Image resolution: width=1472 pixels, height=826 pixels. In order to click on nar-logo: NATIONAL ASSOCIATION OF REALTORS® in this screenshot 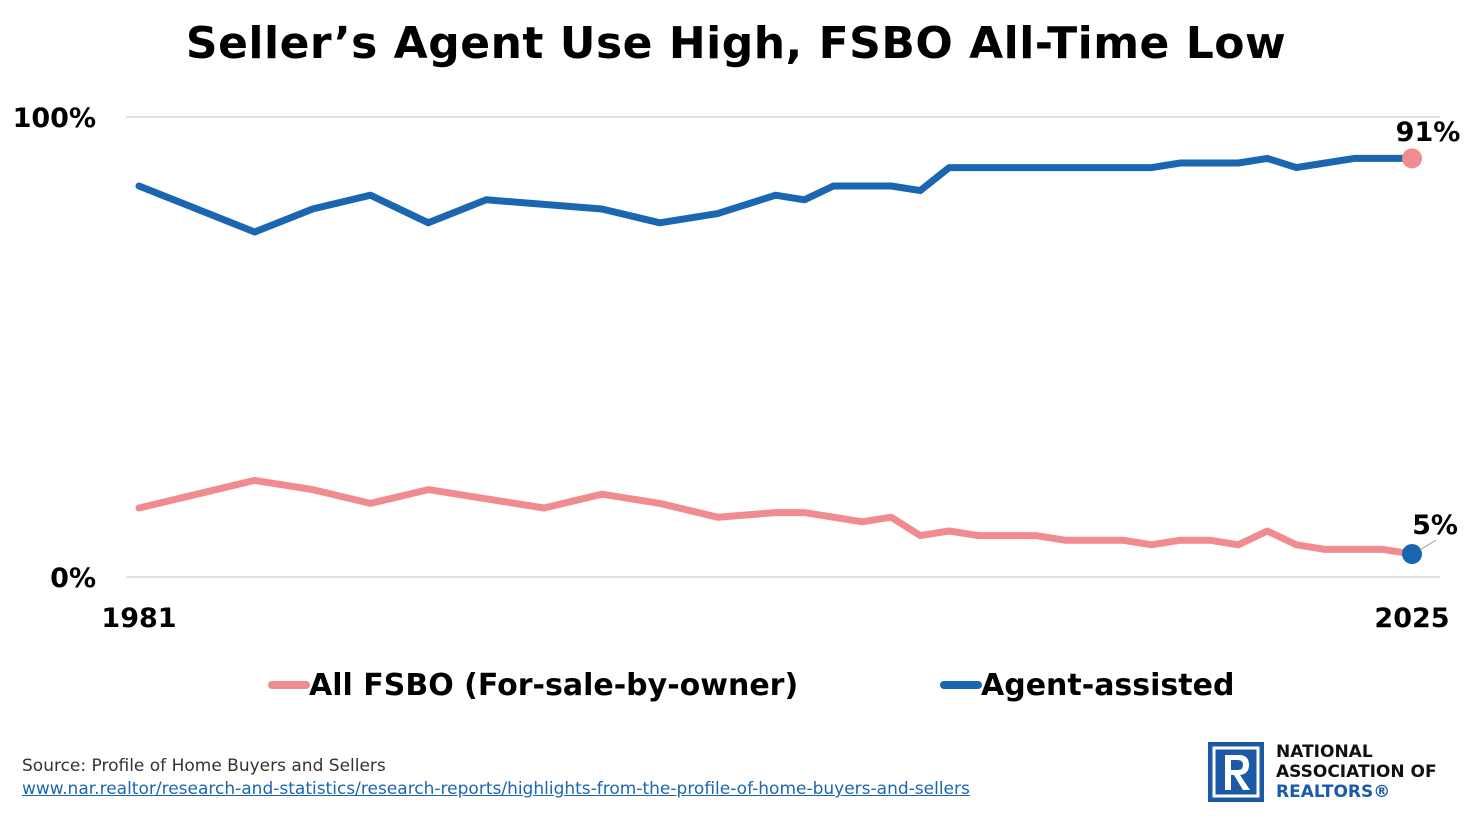, I will do `click(1339, 773)`.